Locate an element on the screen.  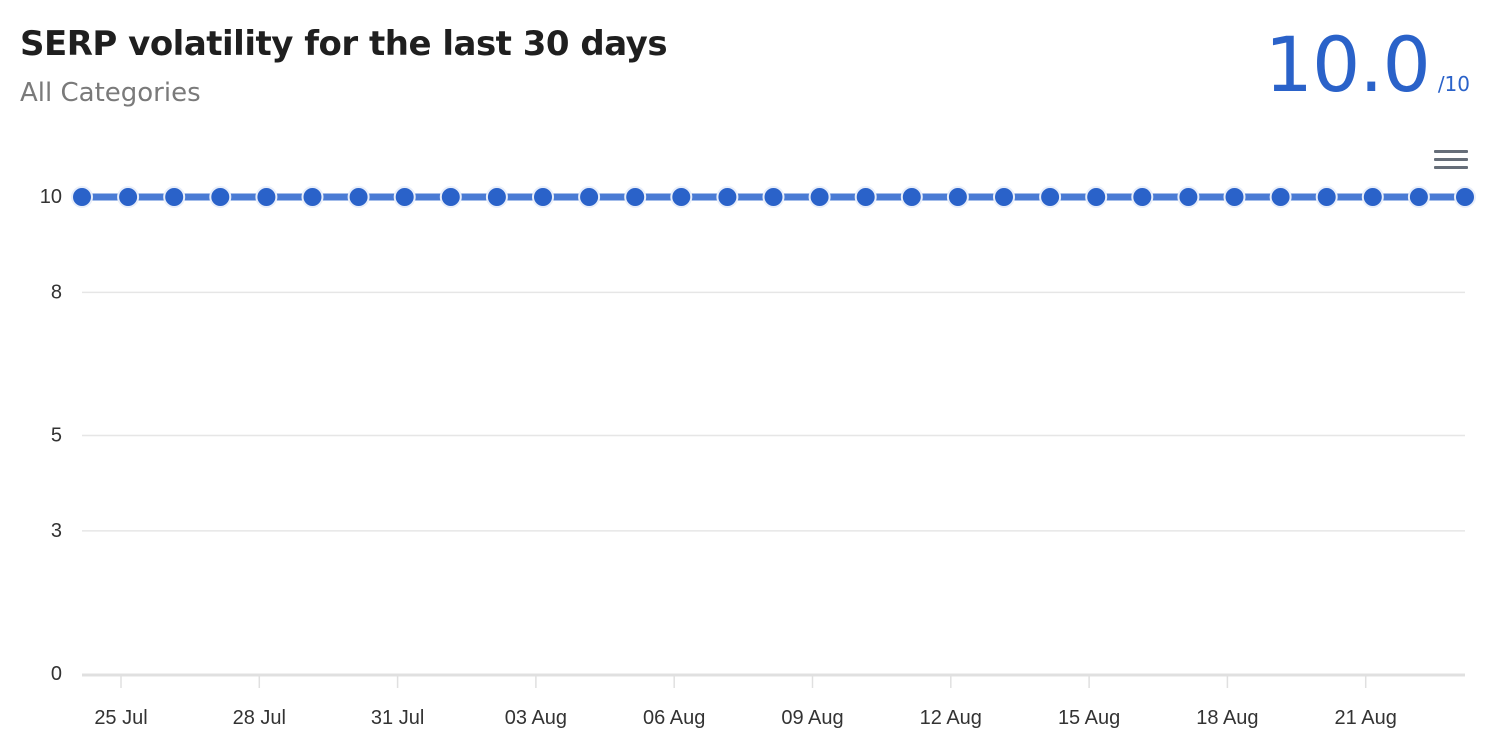
hamburger-menu-icon is located at coordinates (1451, 162).